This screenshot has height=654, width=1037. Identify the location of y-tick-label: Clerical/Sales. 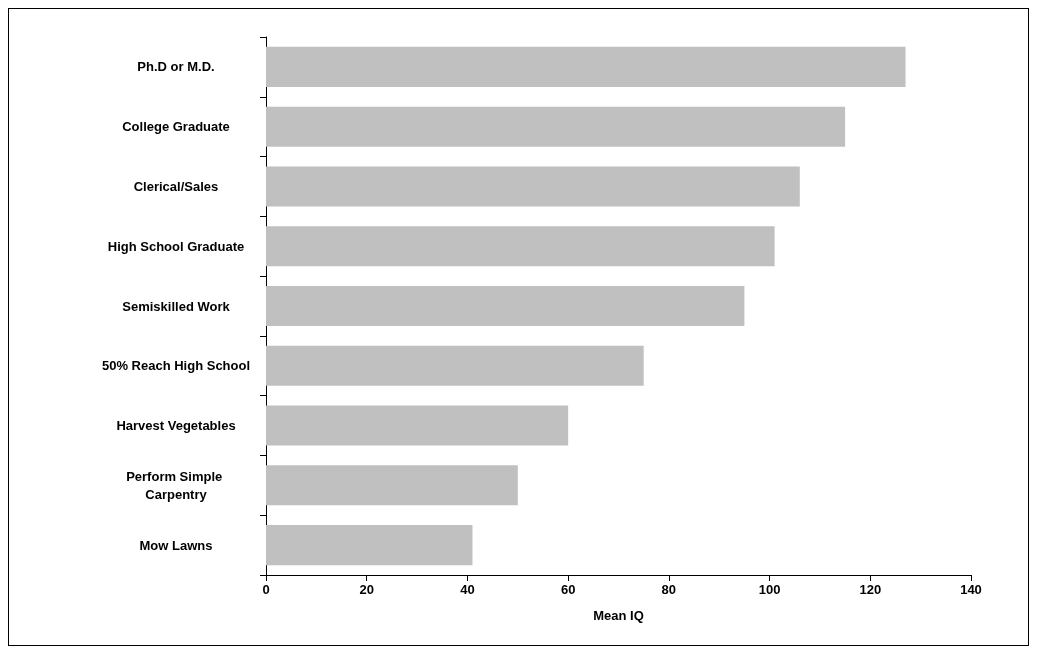
(176, 186).